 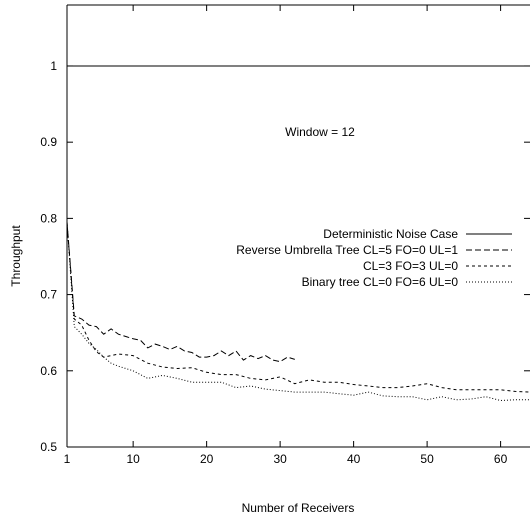 I want to click on x-axis-label: Number of Receivers, so click(x=298, y=508).